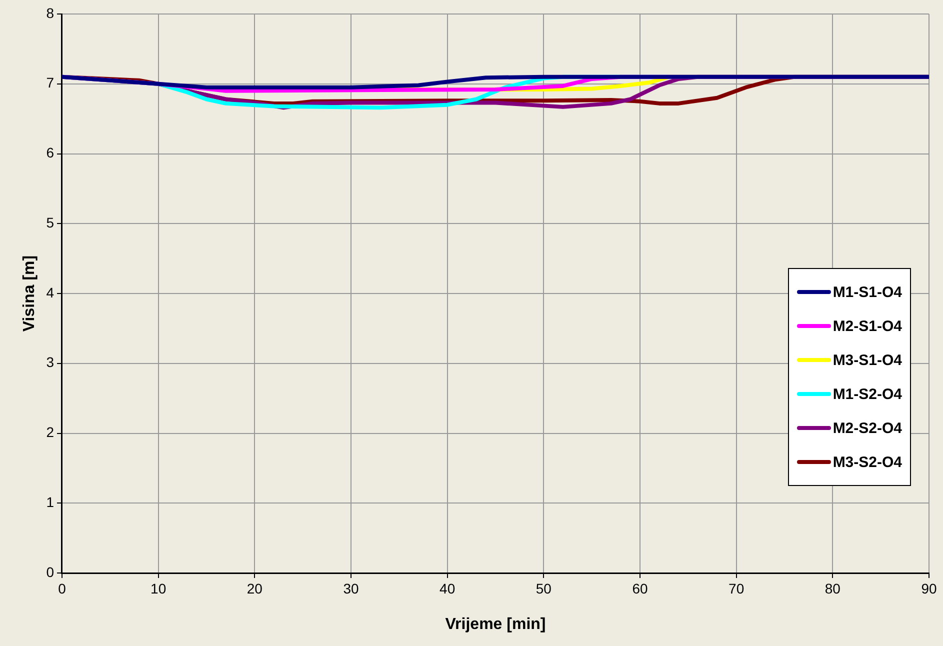 The width and height of the screenshot is (943, 646). Describe the element at coordinates (495, 624) in the screenshot. I see `x-axis-title: Vrijeme [min]` at that location.